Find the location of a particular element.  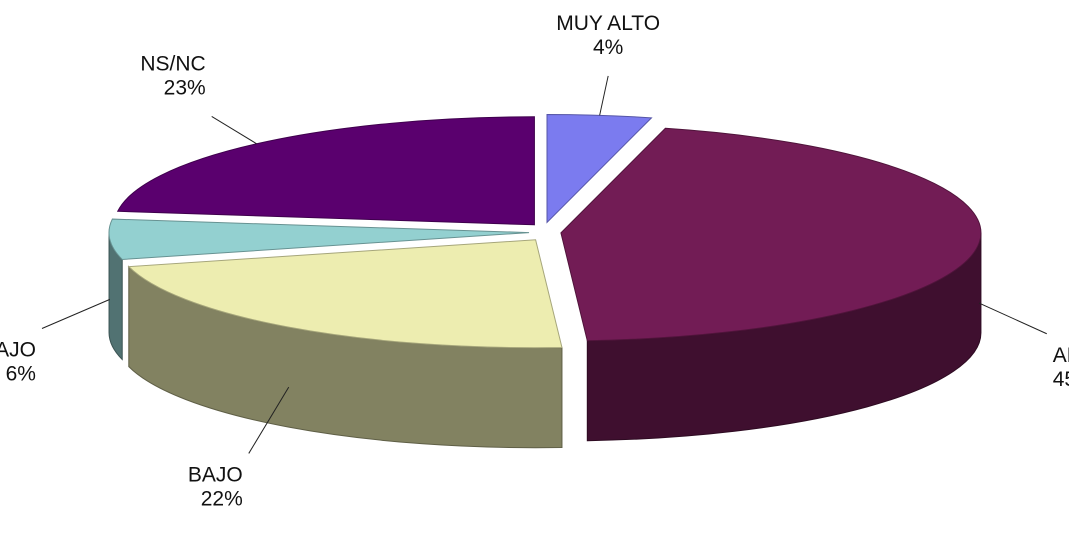

slice-value-label: 45% is located at coordinates (1061, 379).